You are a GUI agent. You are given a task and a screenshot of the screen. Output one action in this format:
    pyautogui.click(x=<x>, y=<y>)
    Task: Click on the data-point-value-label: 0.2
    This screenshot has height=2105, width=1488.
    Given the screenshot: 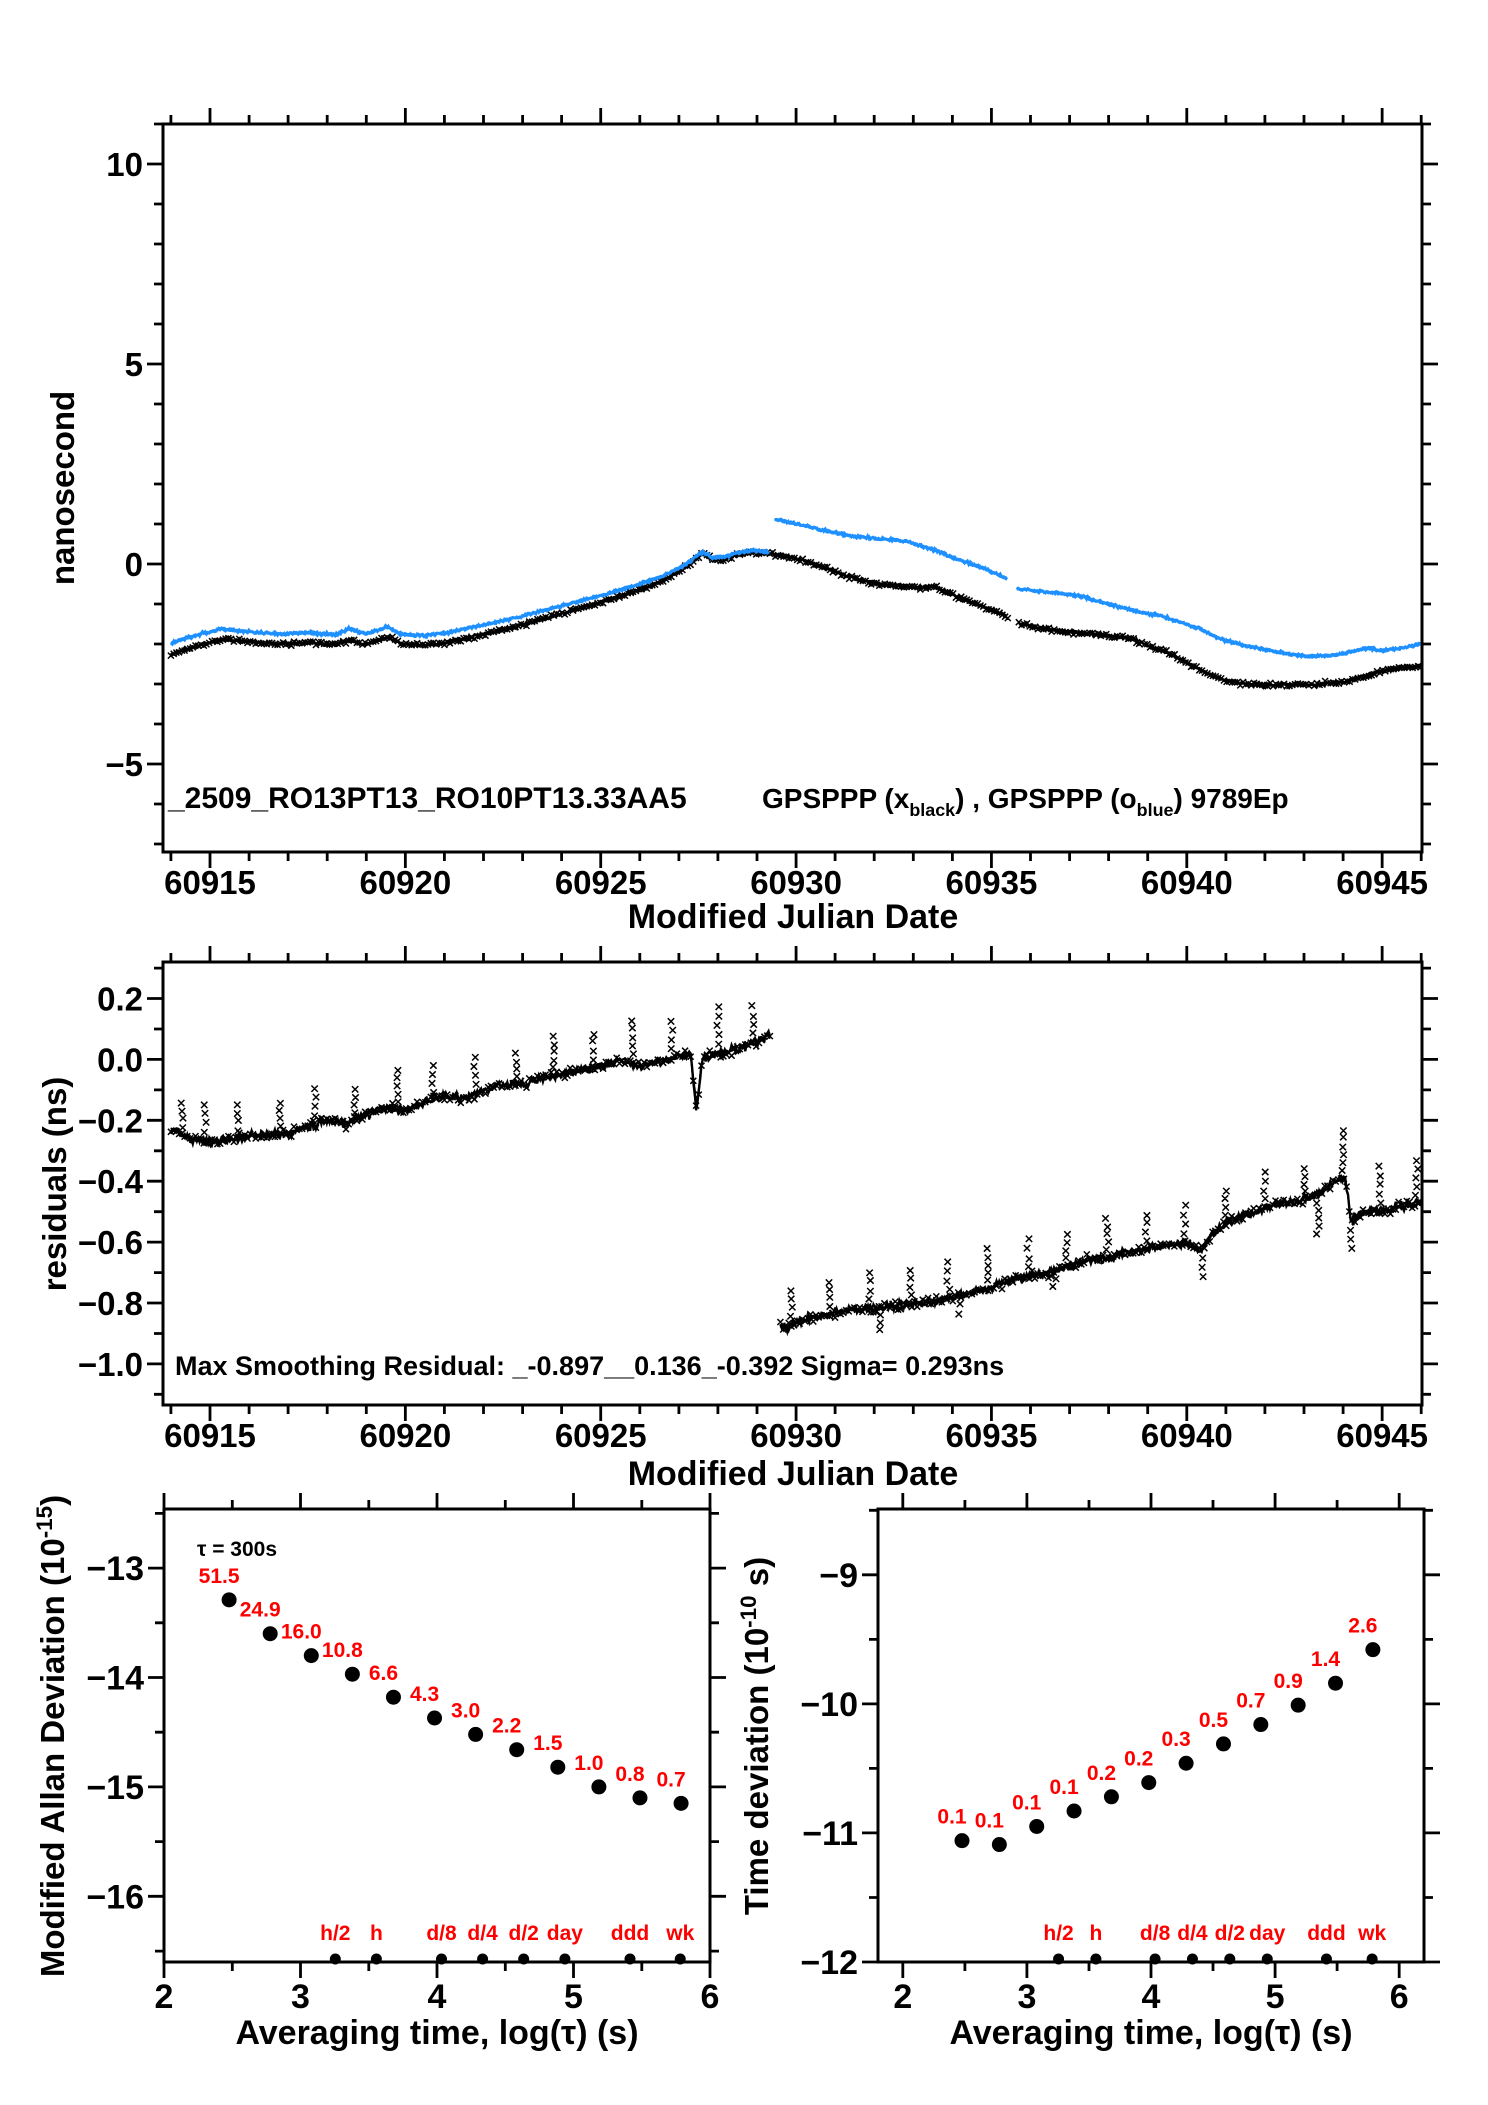 What is the action you would take?
    pyautogui.click(x=1138, y=1759)
    